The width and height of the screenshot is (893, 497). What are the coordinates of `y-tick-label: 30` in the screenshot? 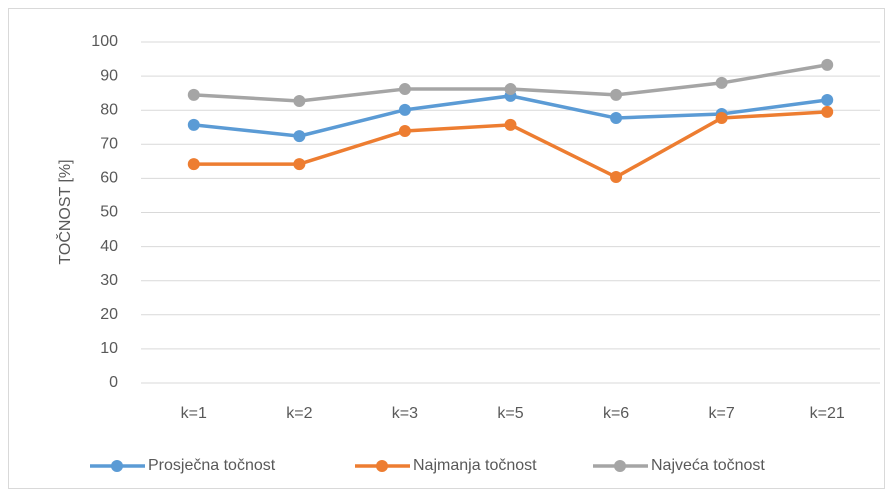 It's located at (109, 280).